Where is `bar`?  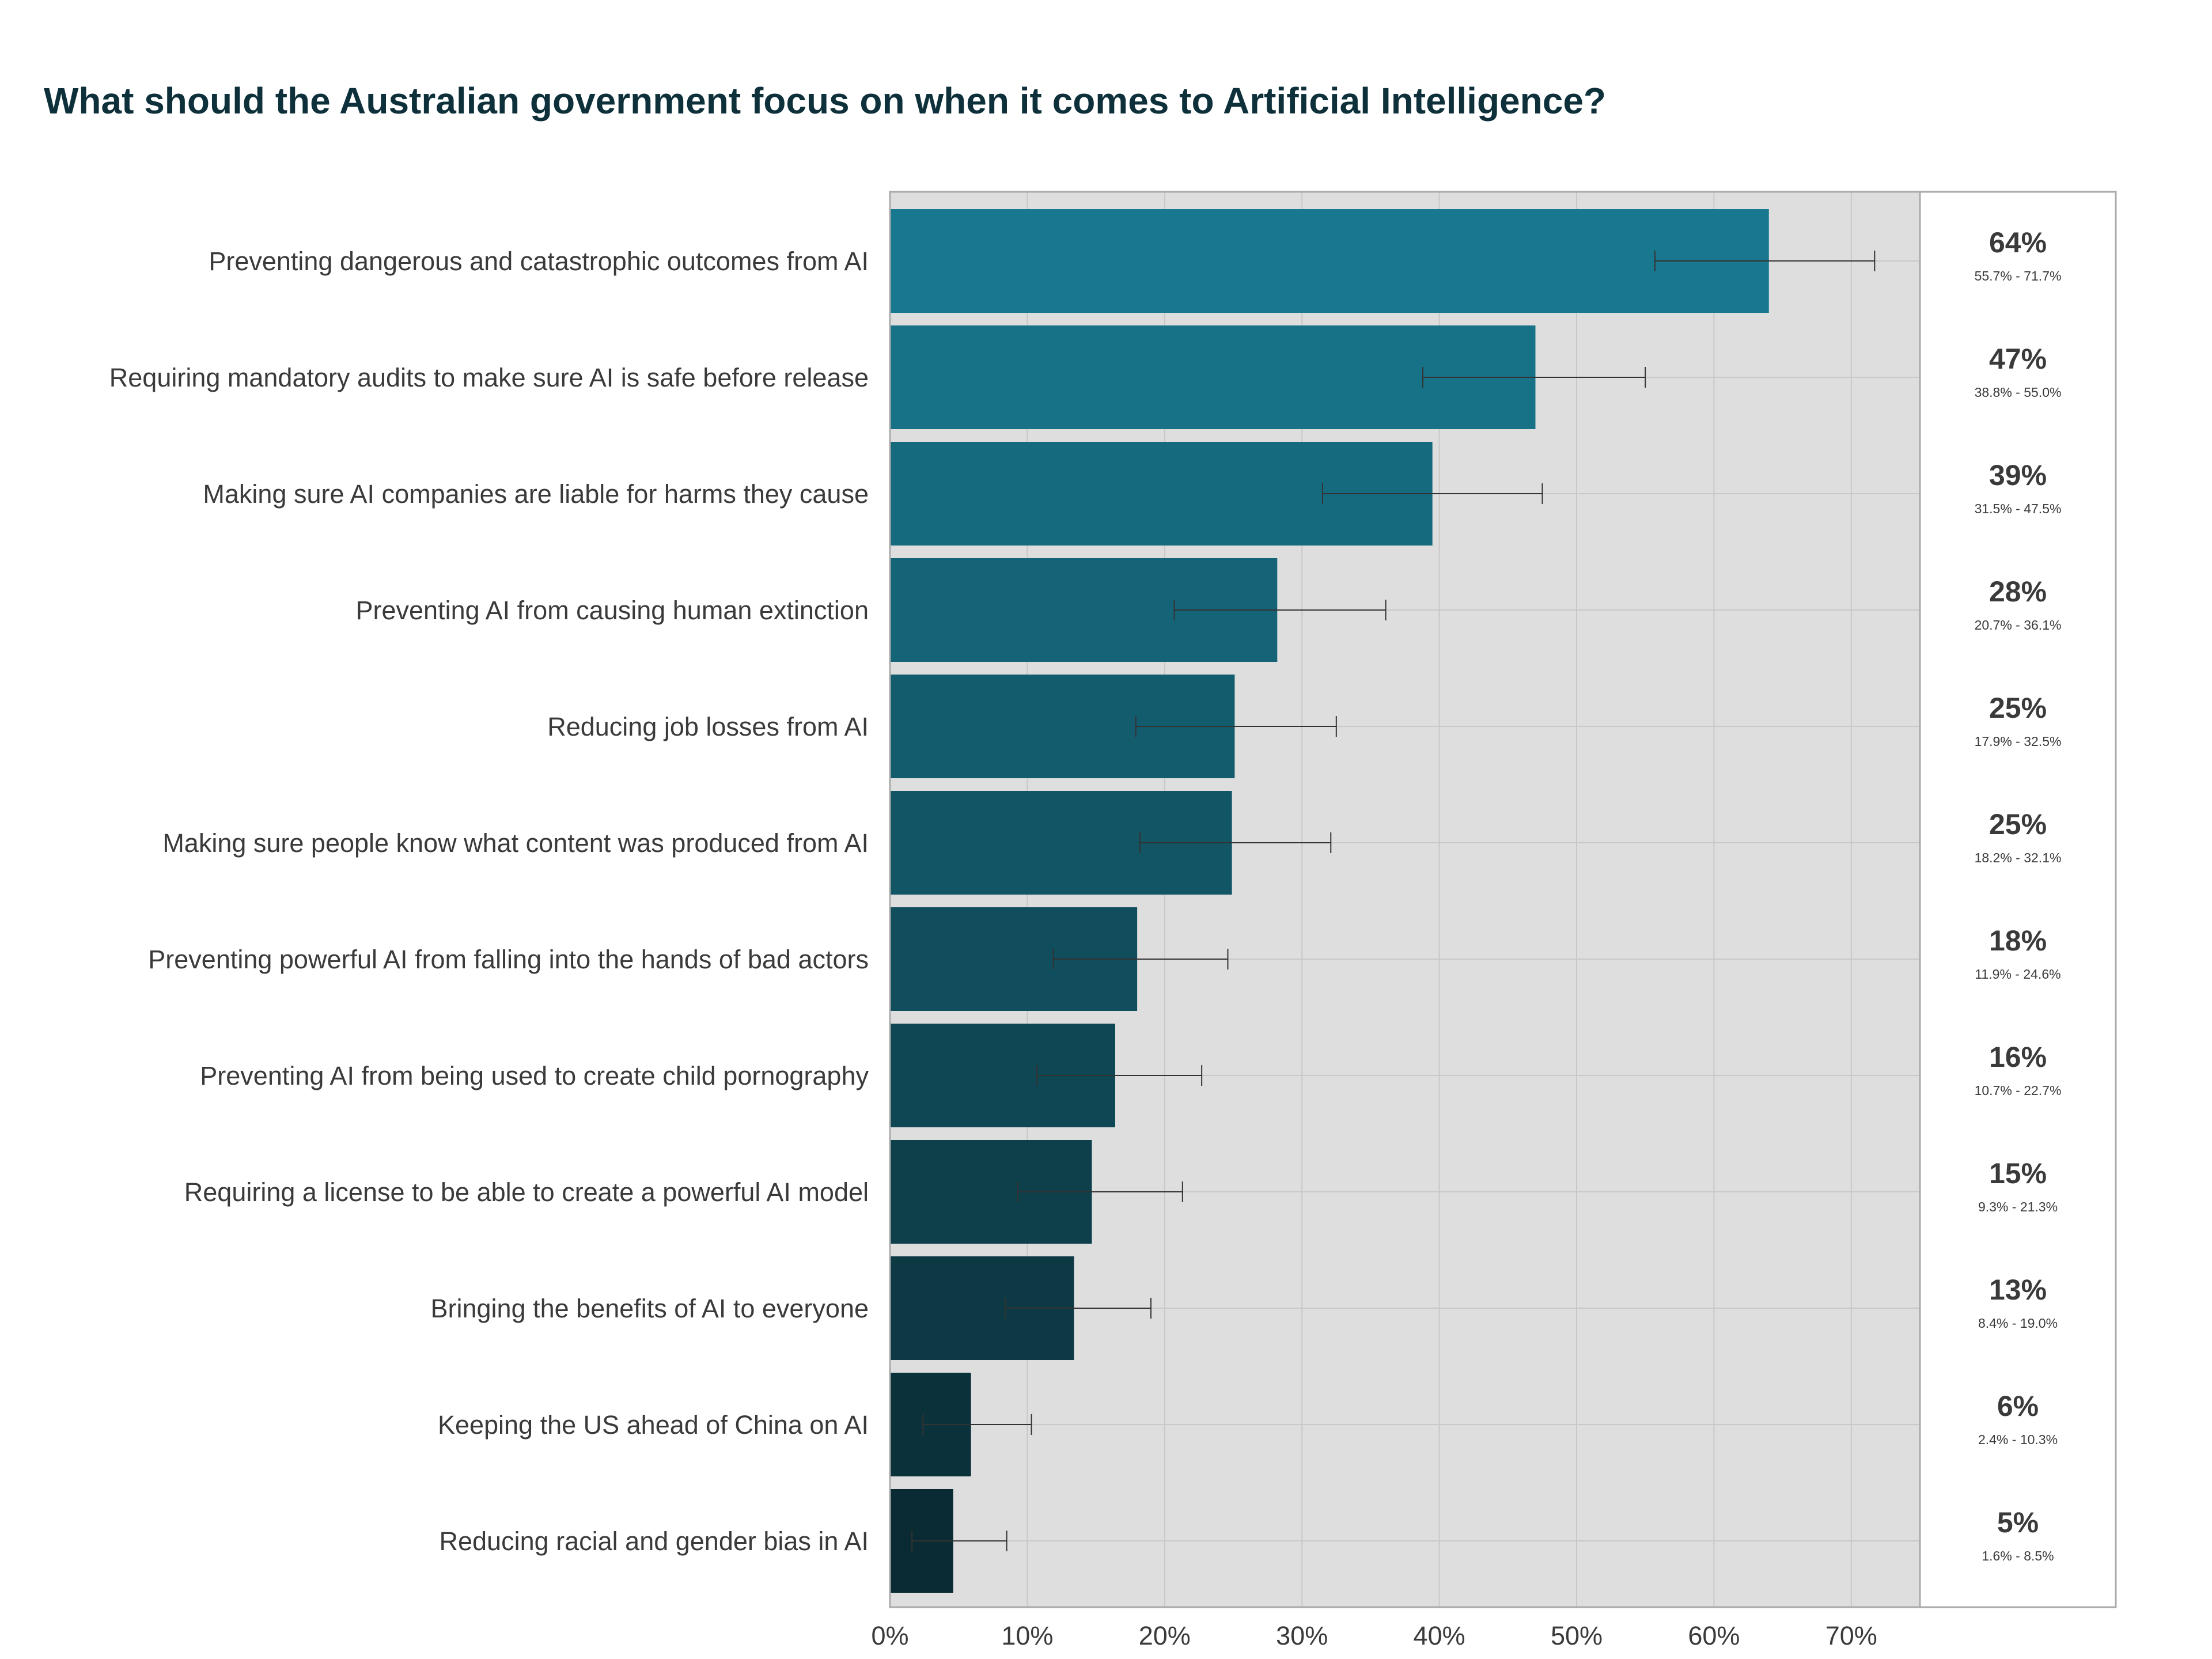 bar is located at coordinates (1329, 261).